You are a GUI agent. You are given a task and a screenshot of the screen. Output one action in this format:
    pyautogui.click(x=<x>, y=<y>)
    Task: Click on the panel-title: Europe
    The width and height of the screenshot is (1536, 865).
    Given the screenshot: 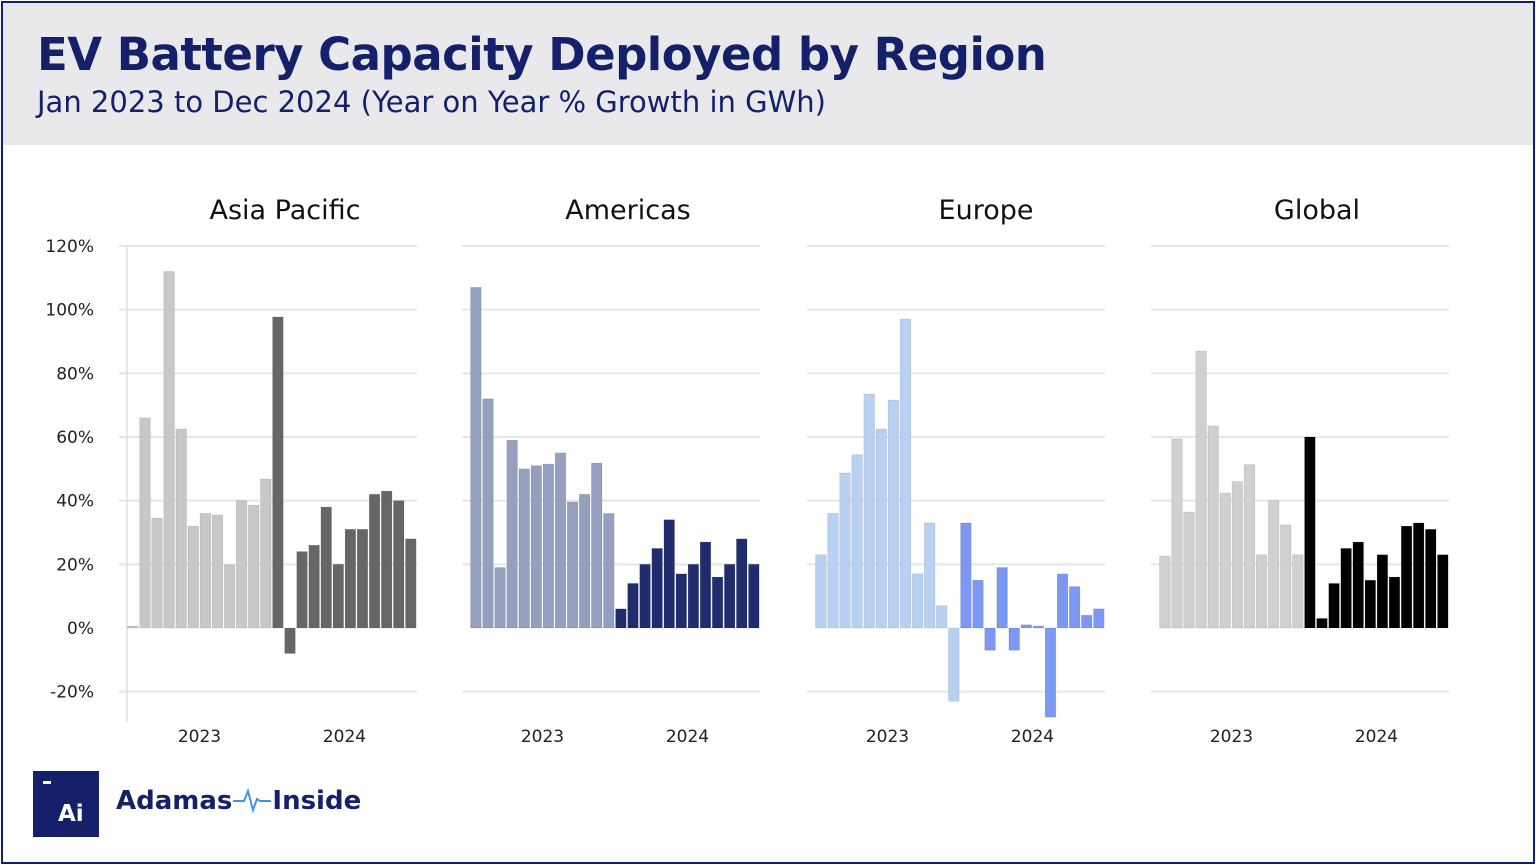 What is the action you would take?
    pyautogui.click(x=986, y=210)
    